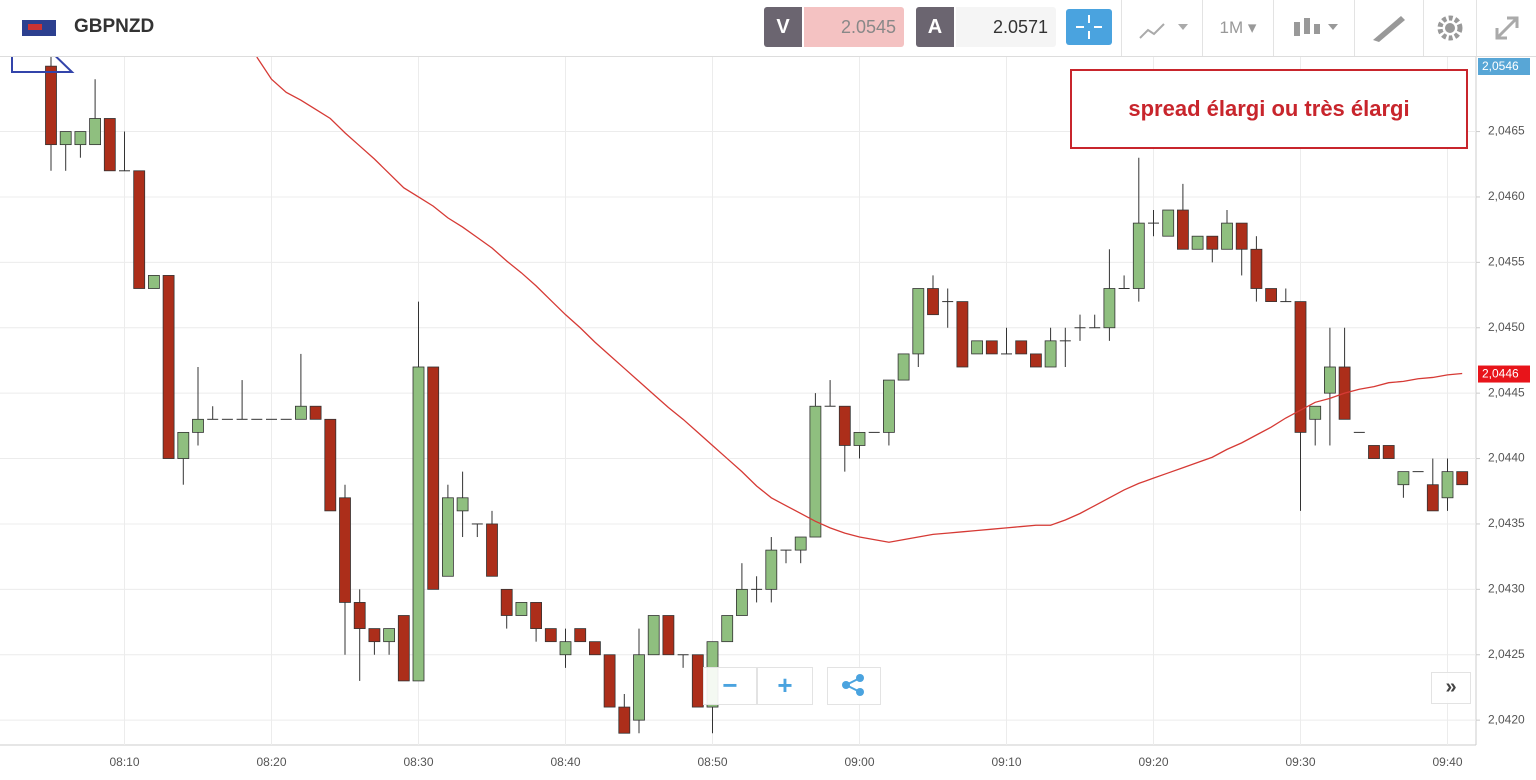 The image size is (1536, 780). I want to click on x-tick-label: 09:20, so click(1153, 762).